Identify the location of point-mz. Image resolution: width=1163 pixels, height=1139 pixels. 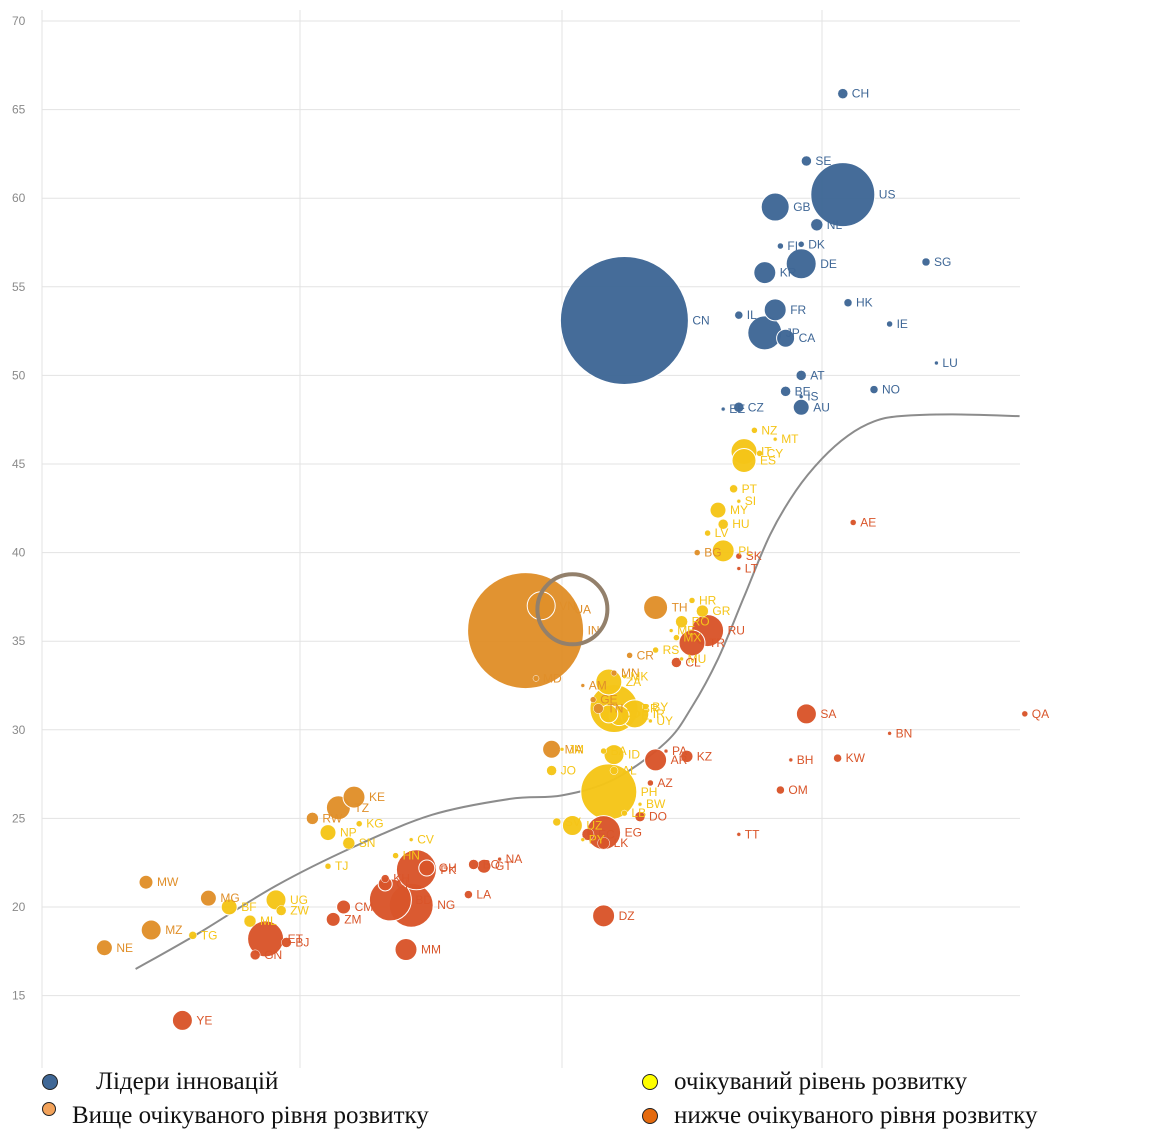
(151, 930).